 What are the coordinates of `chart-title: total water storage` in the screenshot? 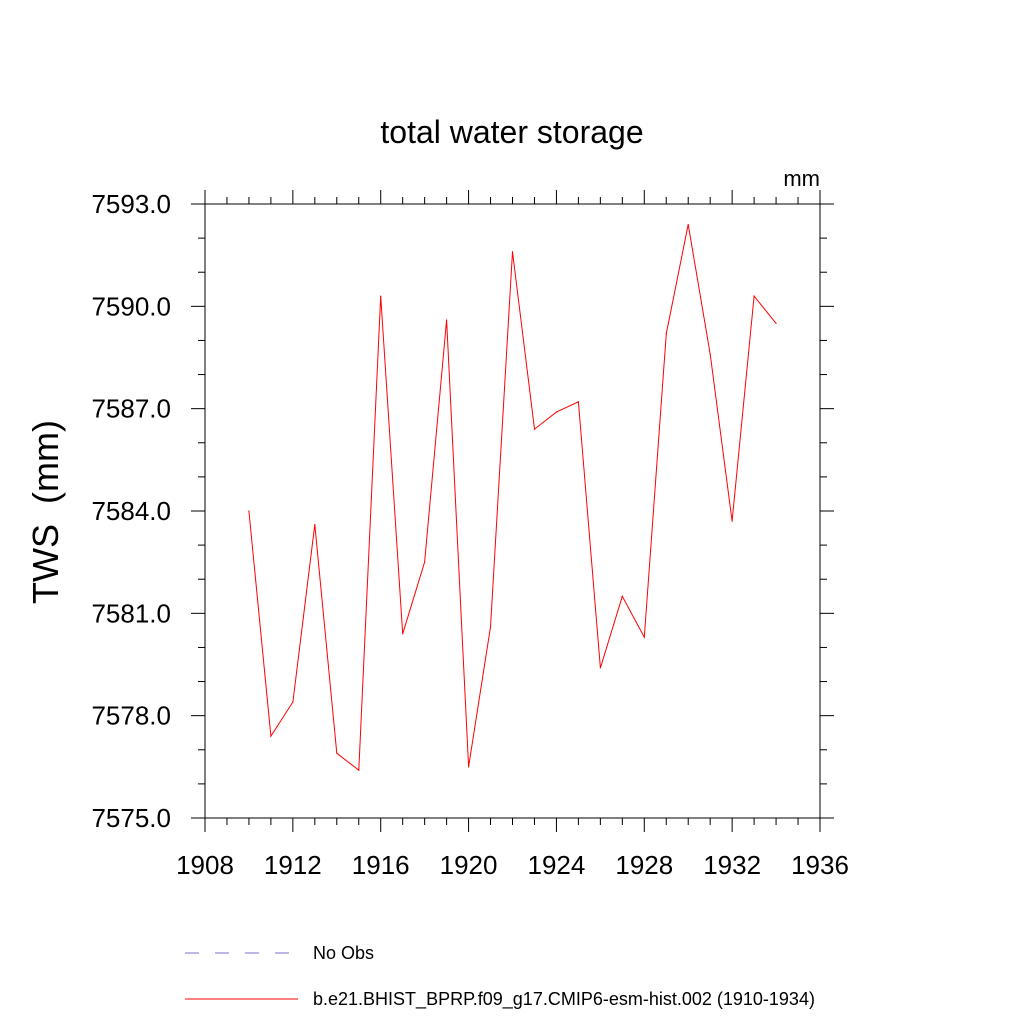 It's located at (511, 132).